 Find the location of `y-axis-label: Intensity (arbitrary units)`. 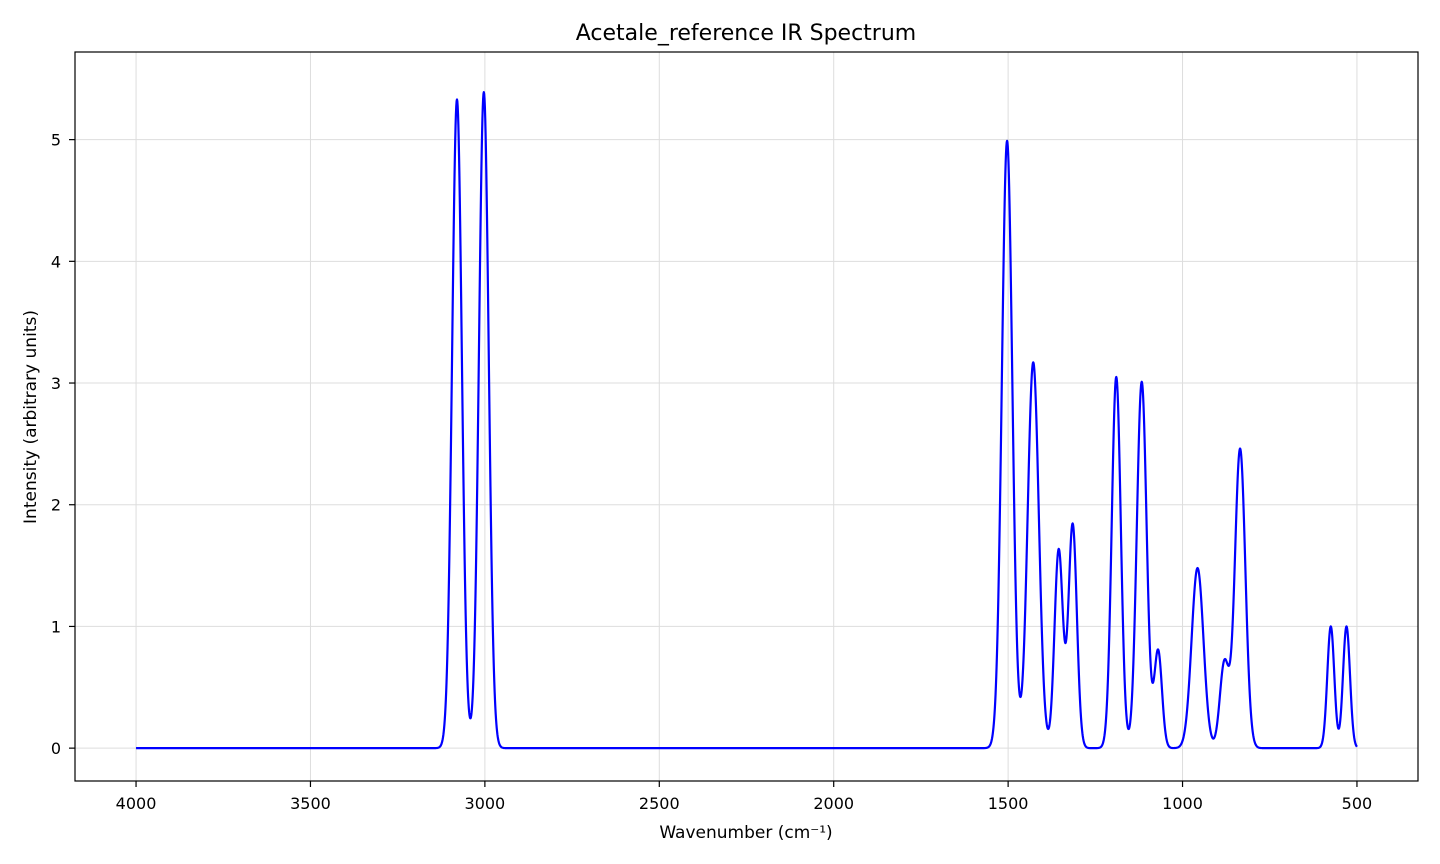

y-axis-label: Intensity (arbitrary units) is located at coordinates (31, 417).